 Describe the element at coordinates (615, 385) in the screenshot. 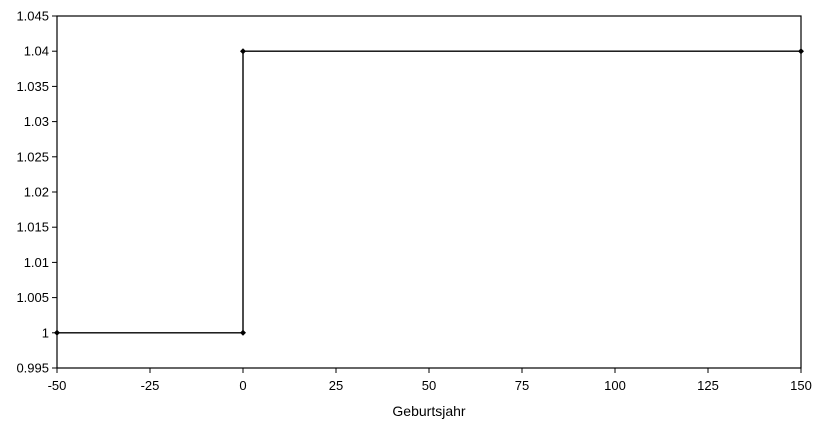

I see `x-tick-label: 100` at that location.